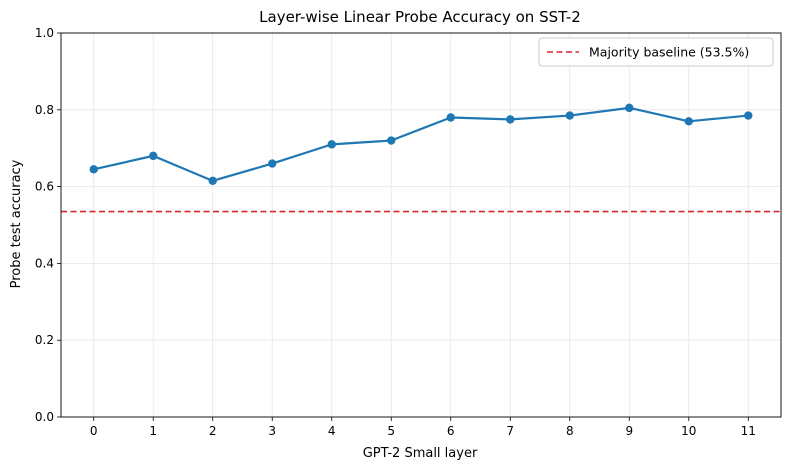  Describe the element at coordinates (332, 431) in the screenshot. I see `x-tick-label: 4` at that location.